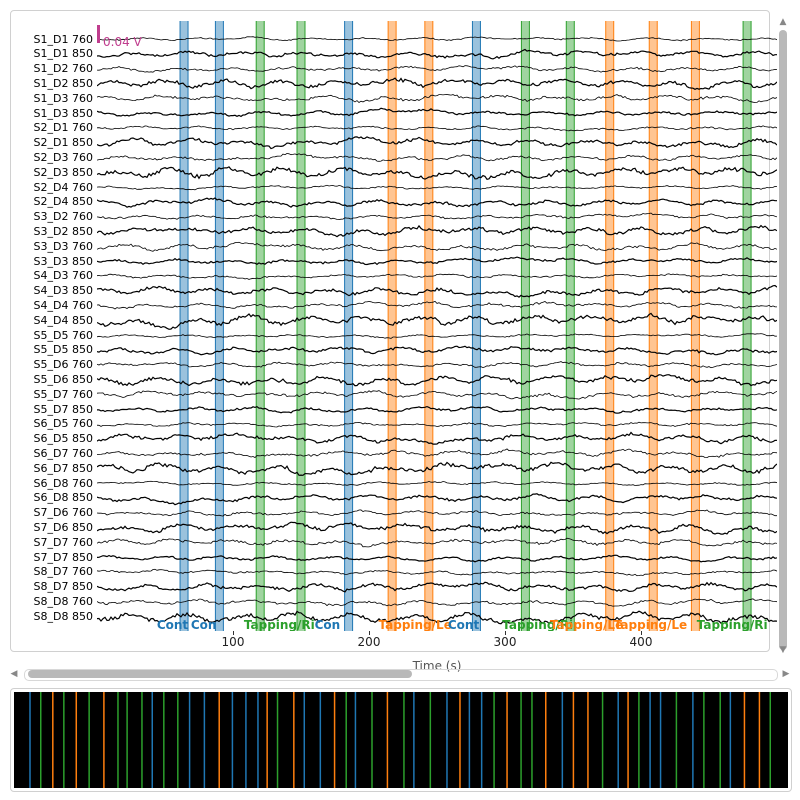 Image resolution: width=800 pixels, height=800 pixels. What do you see at coordinates (63, 424) in the screenshot?
I see `channel-label: S6_D5 760` at bounding box center [63, 424].